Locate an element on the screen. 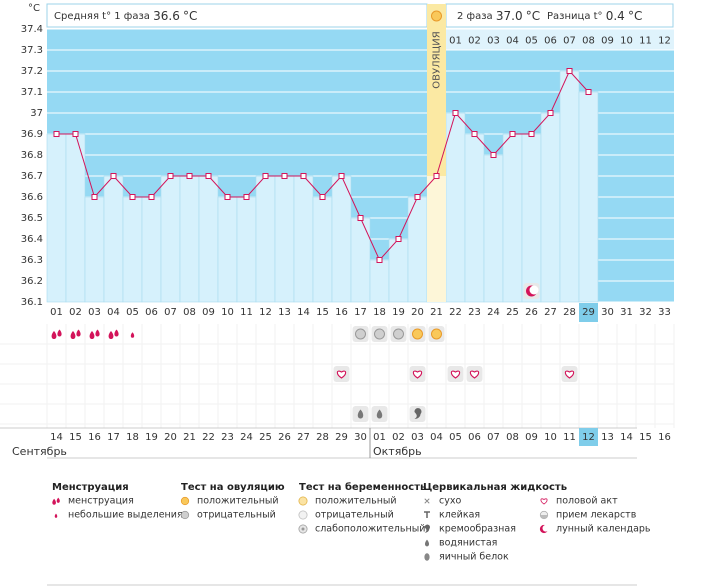 The height and width of the screenshot is (587, 712). y-tick-label: 36.3 is located at coordinates (32, 260).